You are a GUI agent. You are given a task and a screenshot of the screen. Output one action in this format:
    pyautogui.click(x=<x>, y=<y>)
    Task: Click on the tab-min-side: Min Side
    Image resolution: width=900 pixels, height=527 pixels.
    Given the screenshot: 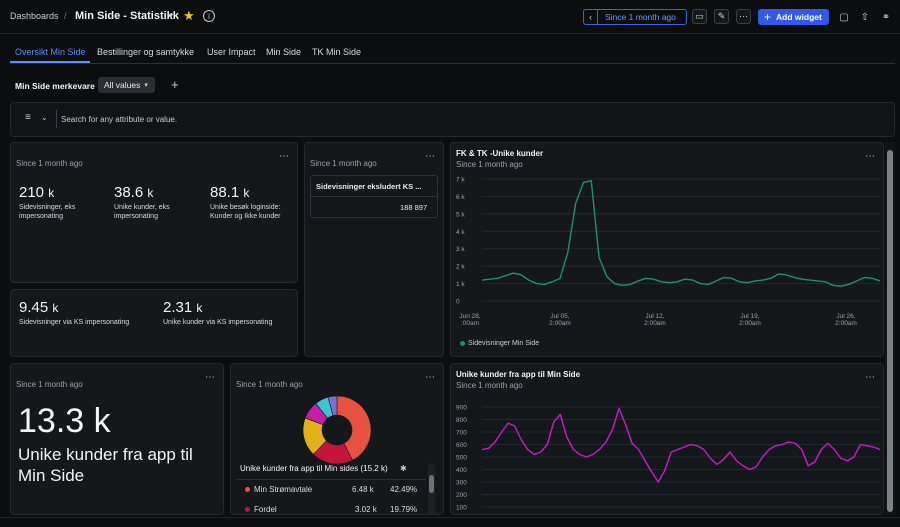 What is the action you would take?
    pyautogui.click(x=284, y=52)
    